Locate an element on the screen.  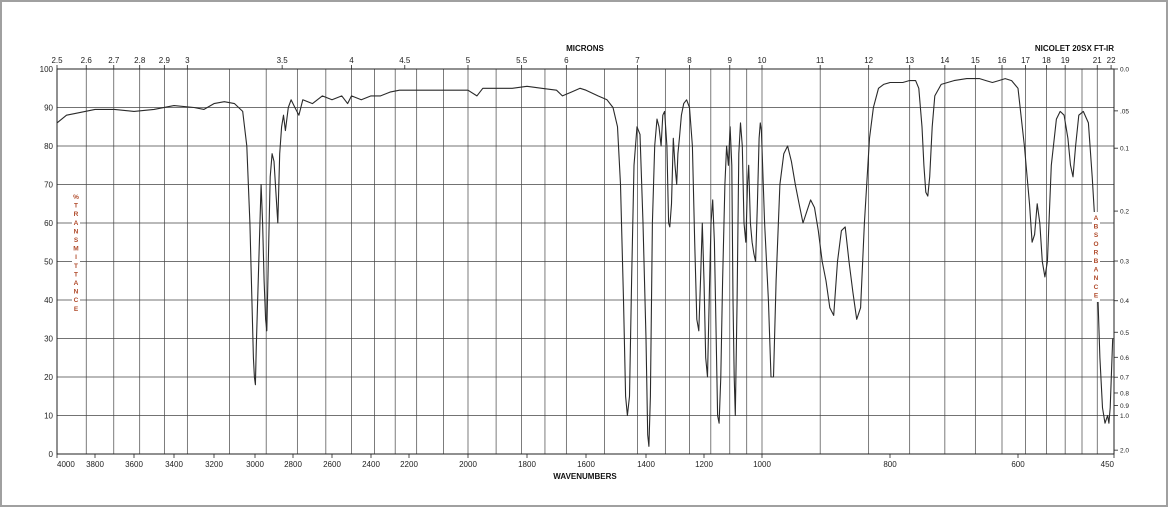
micron-tick-label: 2.8 is located at coordinates (140, 60).